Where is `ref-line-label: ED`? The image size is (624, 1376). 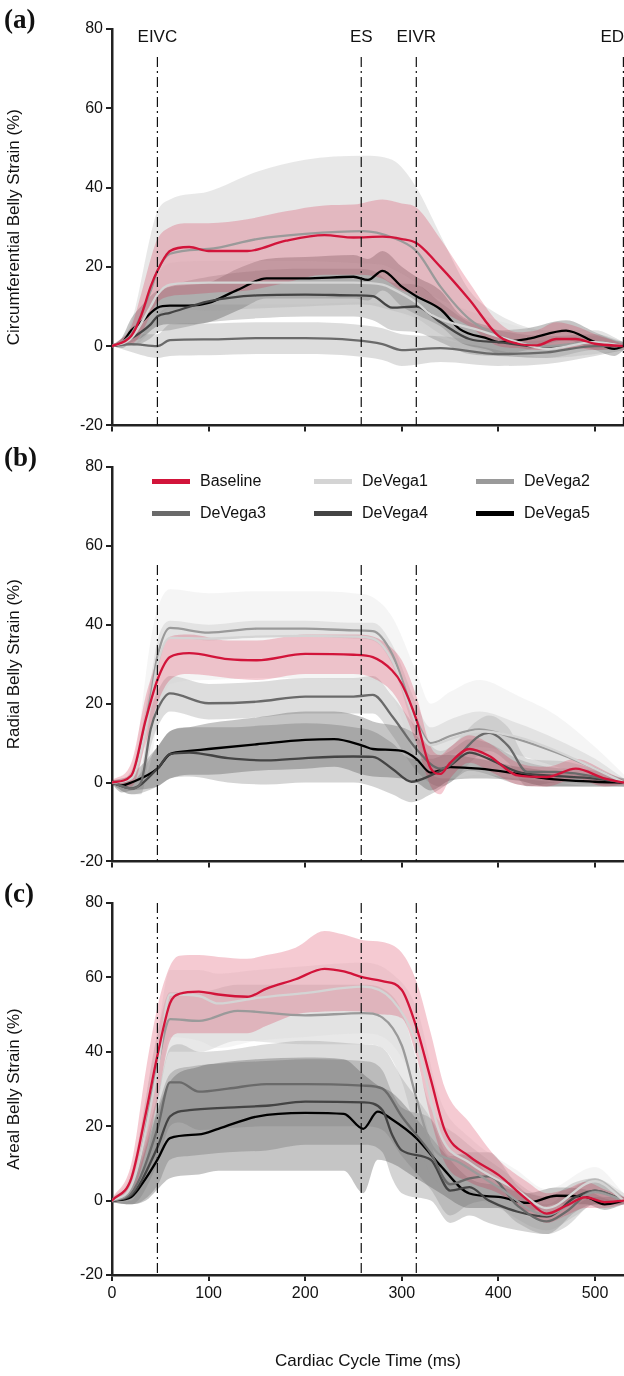
ref-line-label: ED is located at coordinates (612, 36).